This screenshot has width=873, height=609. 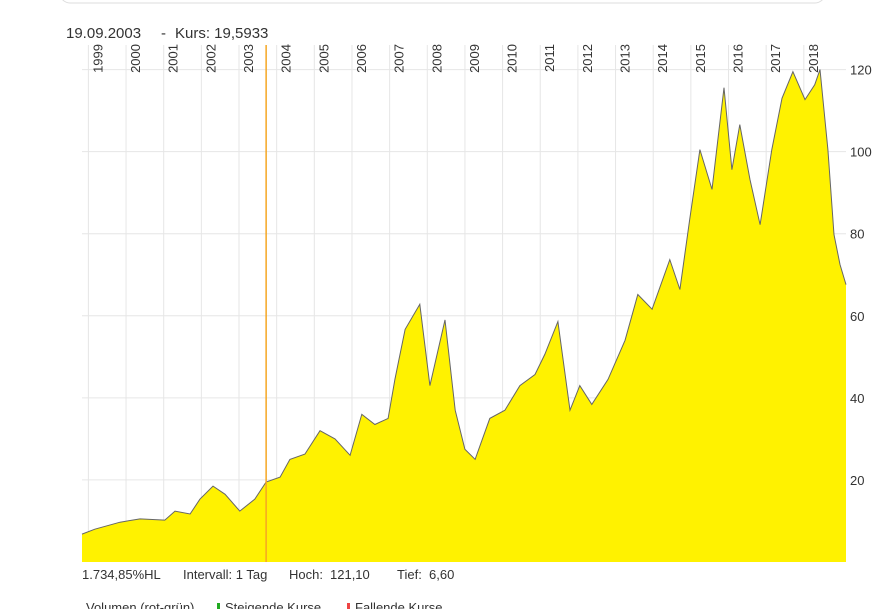 What do you see at coordinates (813, 58) in the screenshot?
I see `x-tick-label: 2018` at bounding box center [813, 58].